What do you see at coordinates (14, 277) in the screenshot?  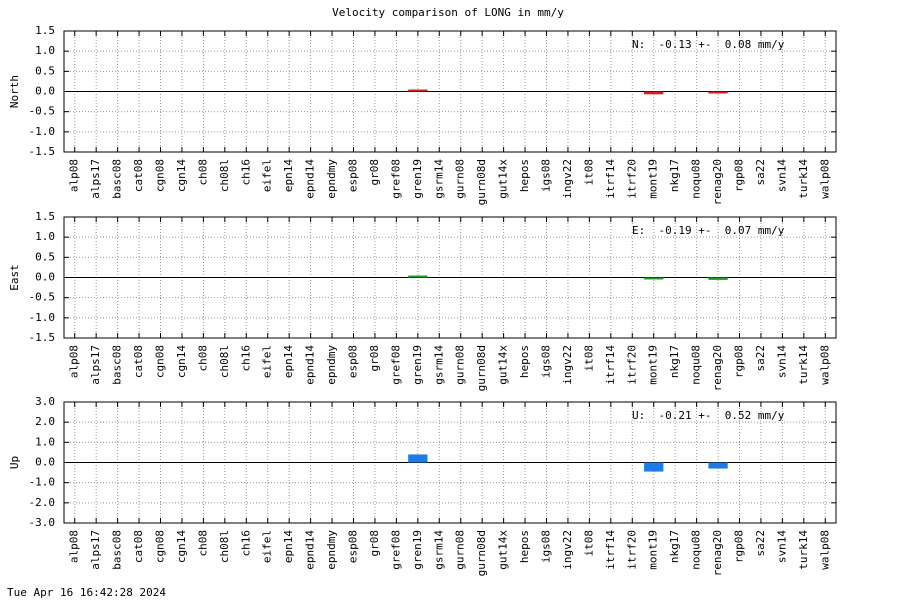 I see `y-axis-label: East` at bounding box center [14, 277].